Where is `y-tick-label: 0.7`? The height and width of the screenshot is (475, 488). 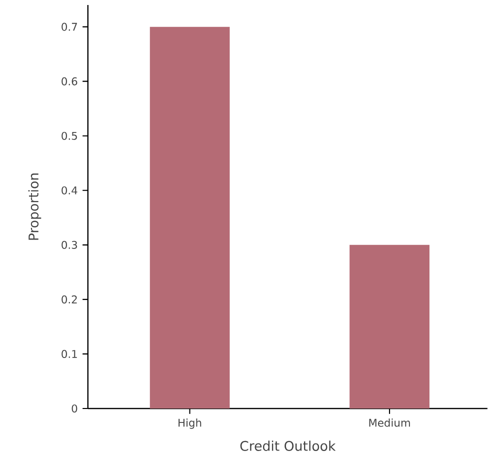
y-tick-label: 0.7 is located at coordinates (69, 26).